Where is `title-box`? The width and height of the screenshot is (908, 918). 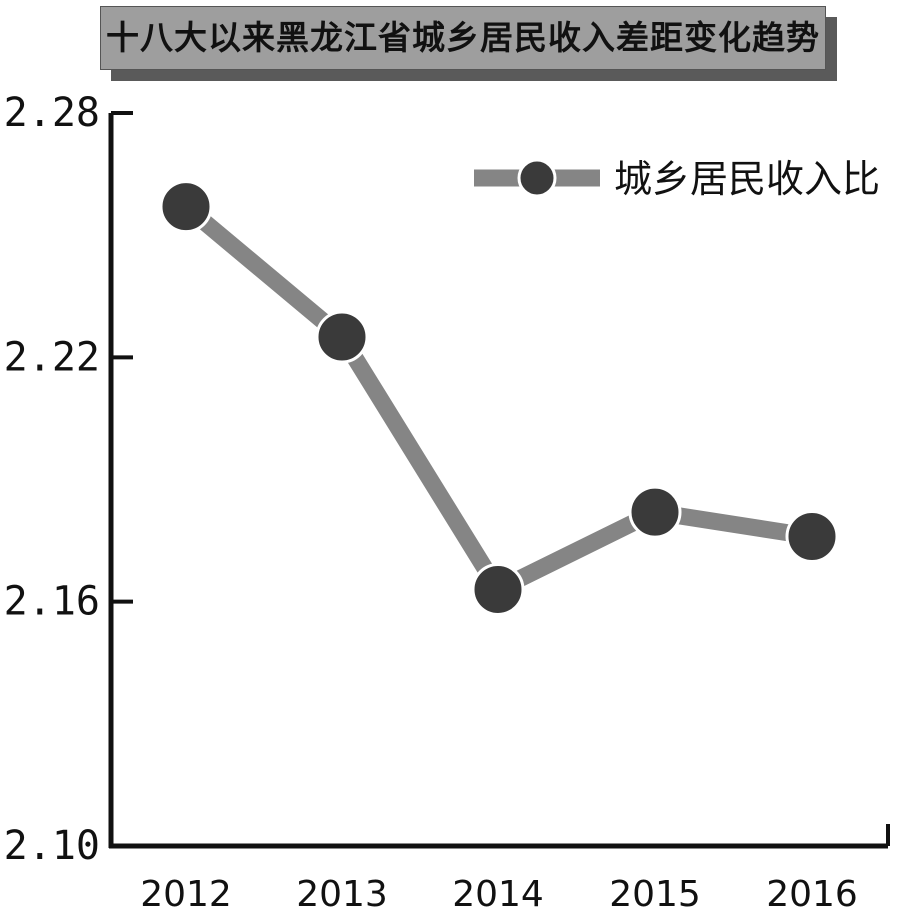 title-box is located at coordinates (463, 38).